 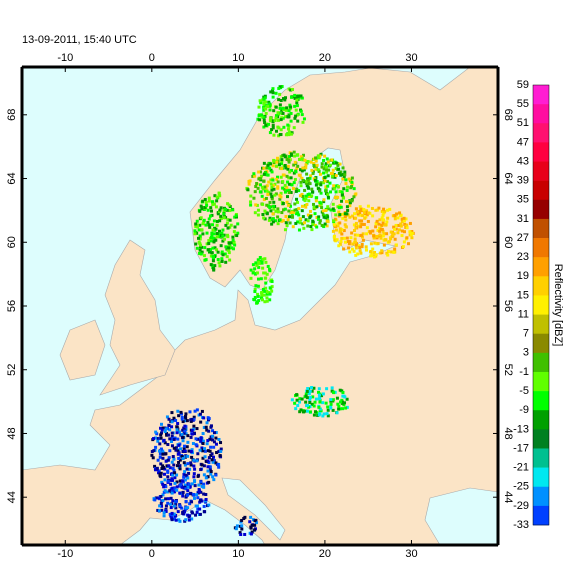 What do you see at coordinates (523, 85) in the screenshot?
I see `colorbar-tick-label: 59` at bounding box center [523, 85].